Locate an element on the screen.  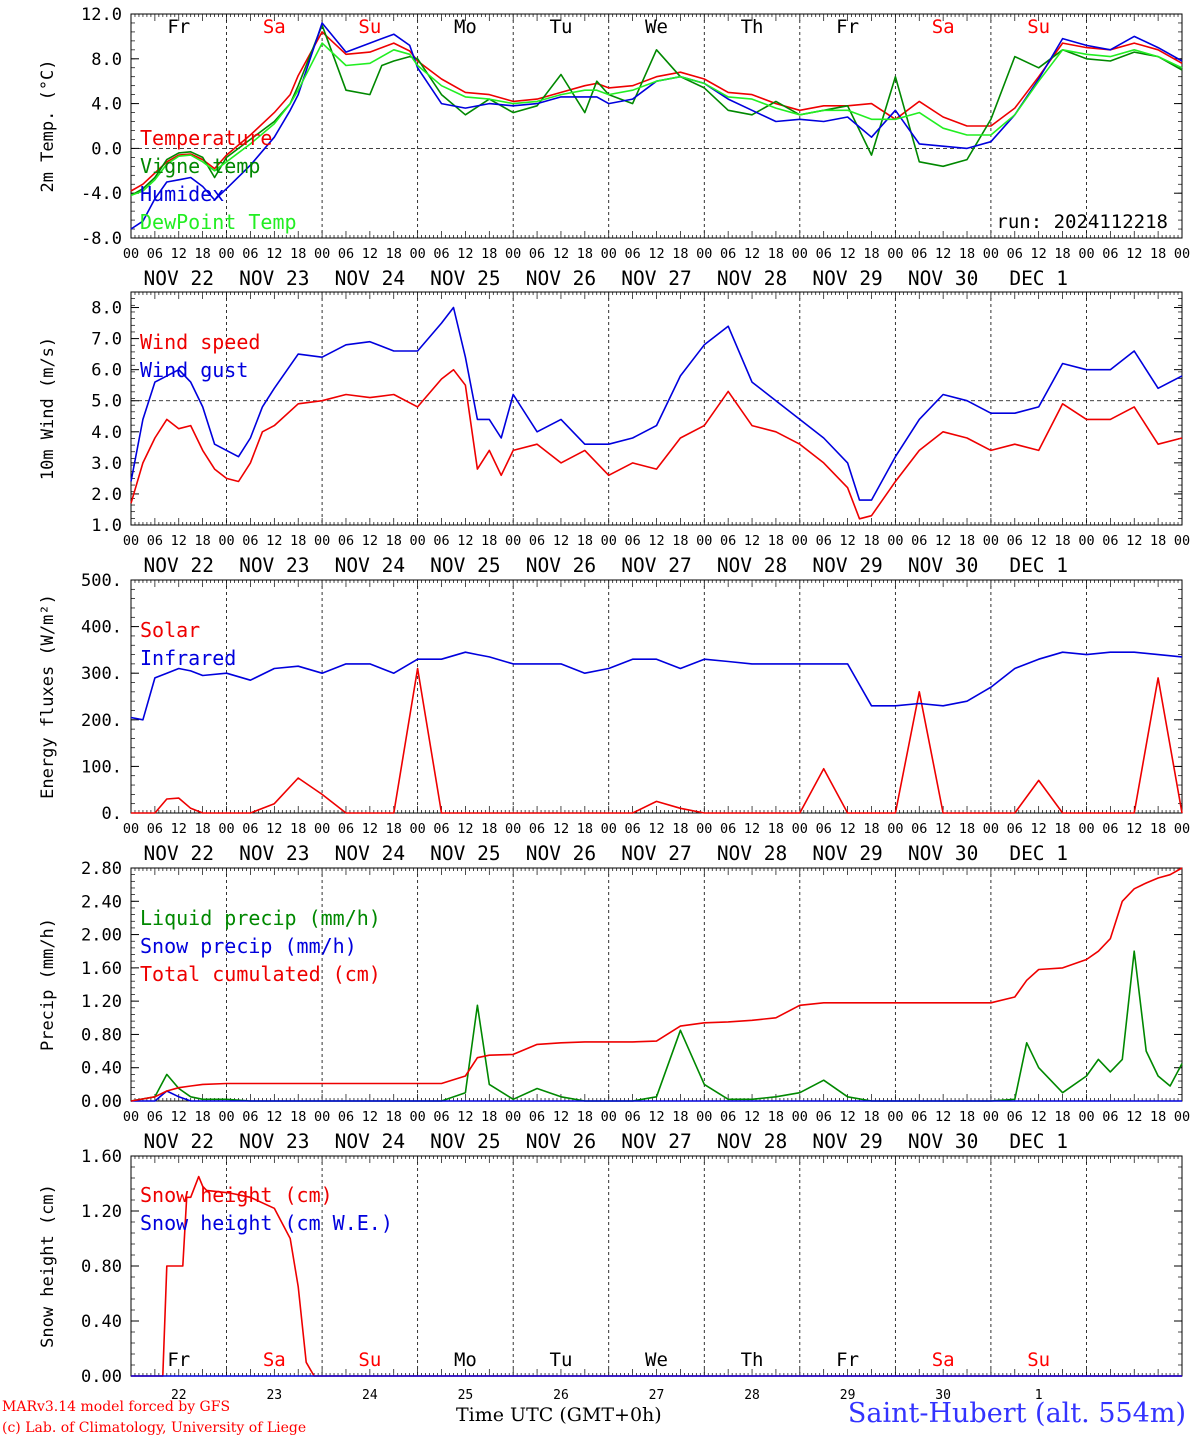
date-label: NOV 24 is located at coordinates (370, 278).